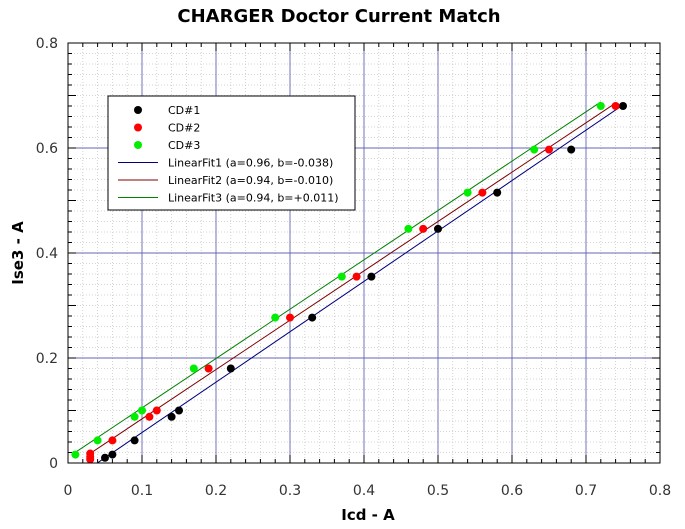 Image resolution: width=685 pixels, height=529 pixels. Describe the element at coordinates (438, 491) in the screenshot. I see `x-tick-label: 0.5` at that location.